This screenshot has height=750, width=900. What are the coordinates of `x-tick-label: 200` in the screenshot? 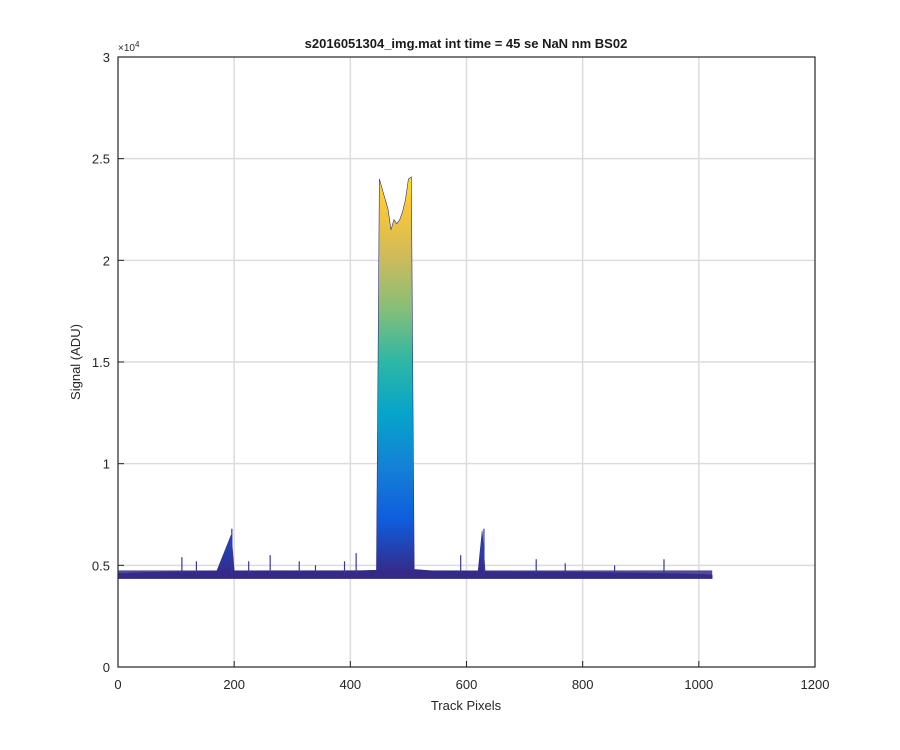 It's located at (234, 684).